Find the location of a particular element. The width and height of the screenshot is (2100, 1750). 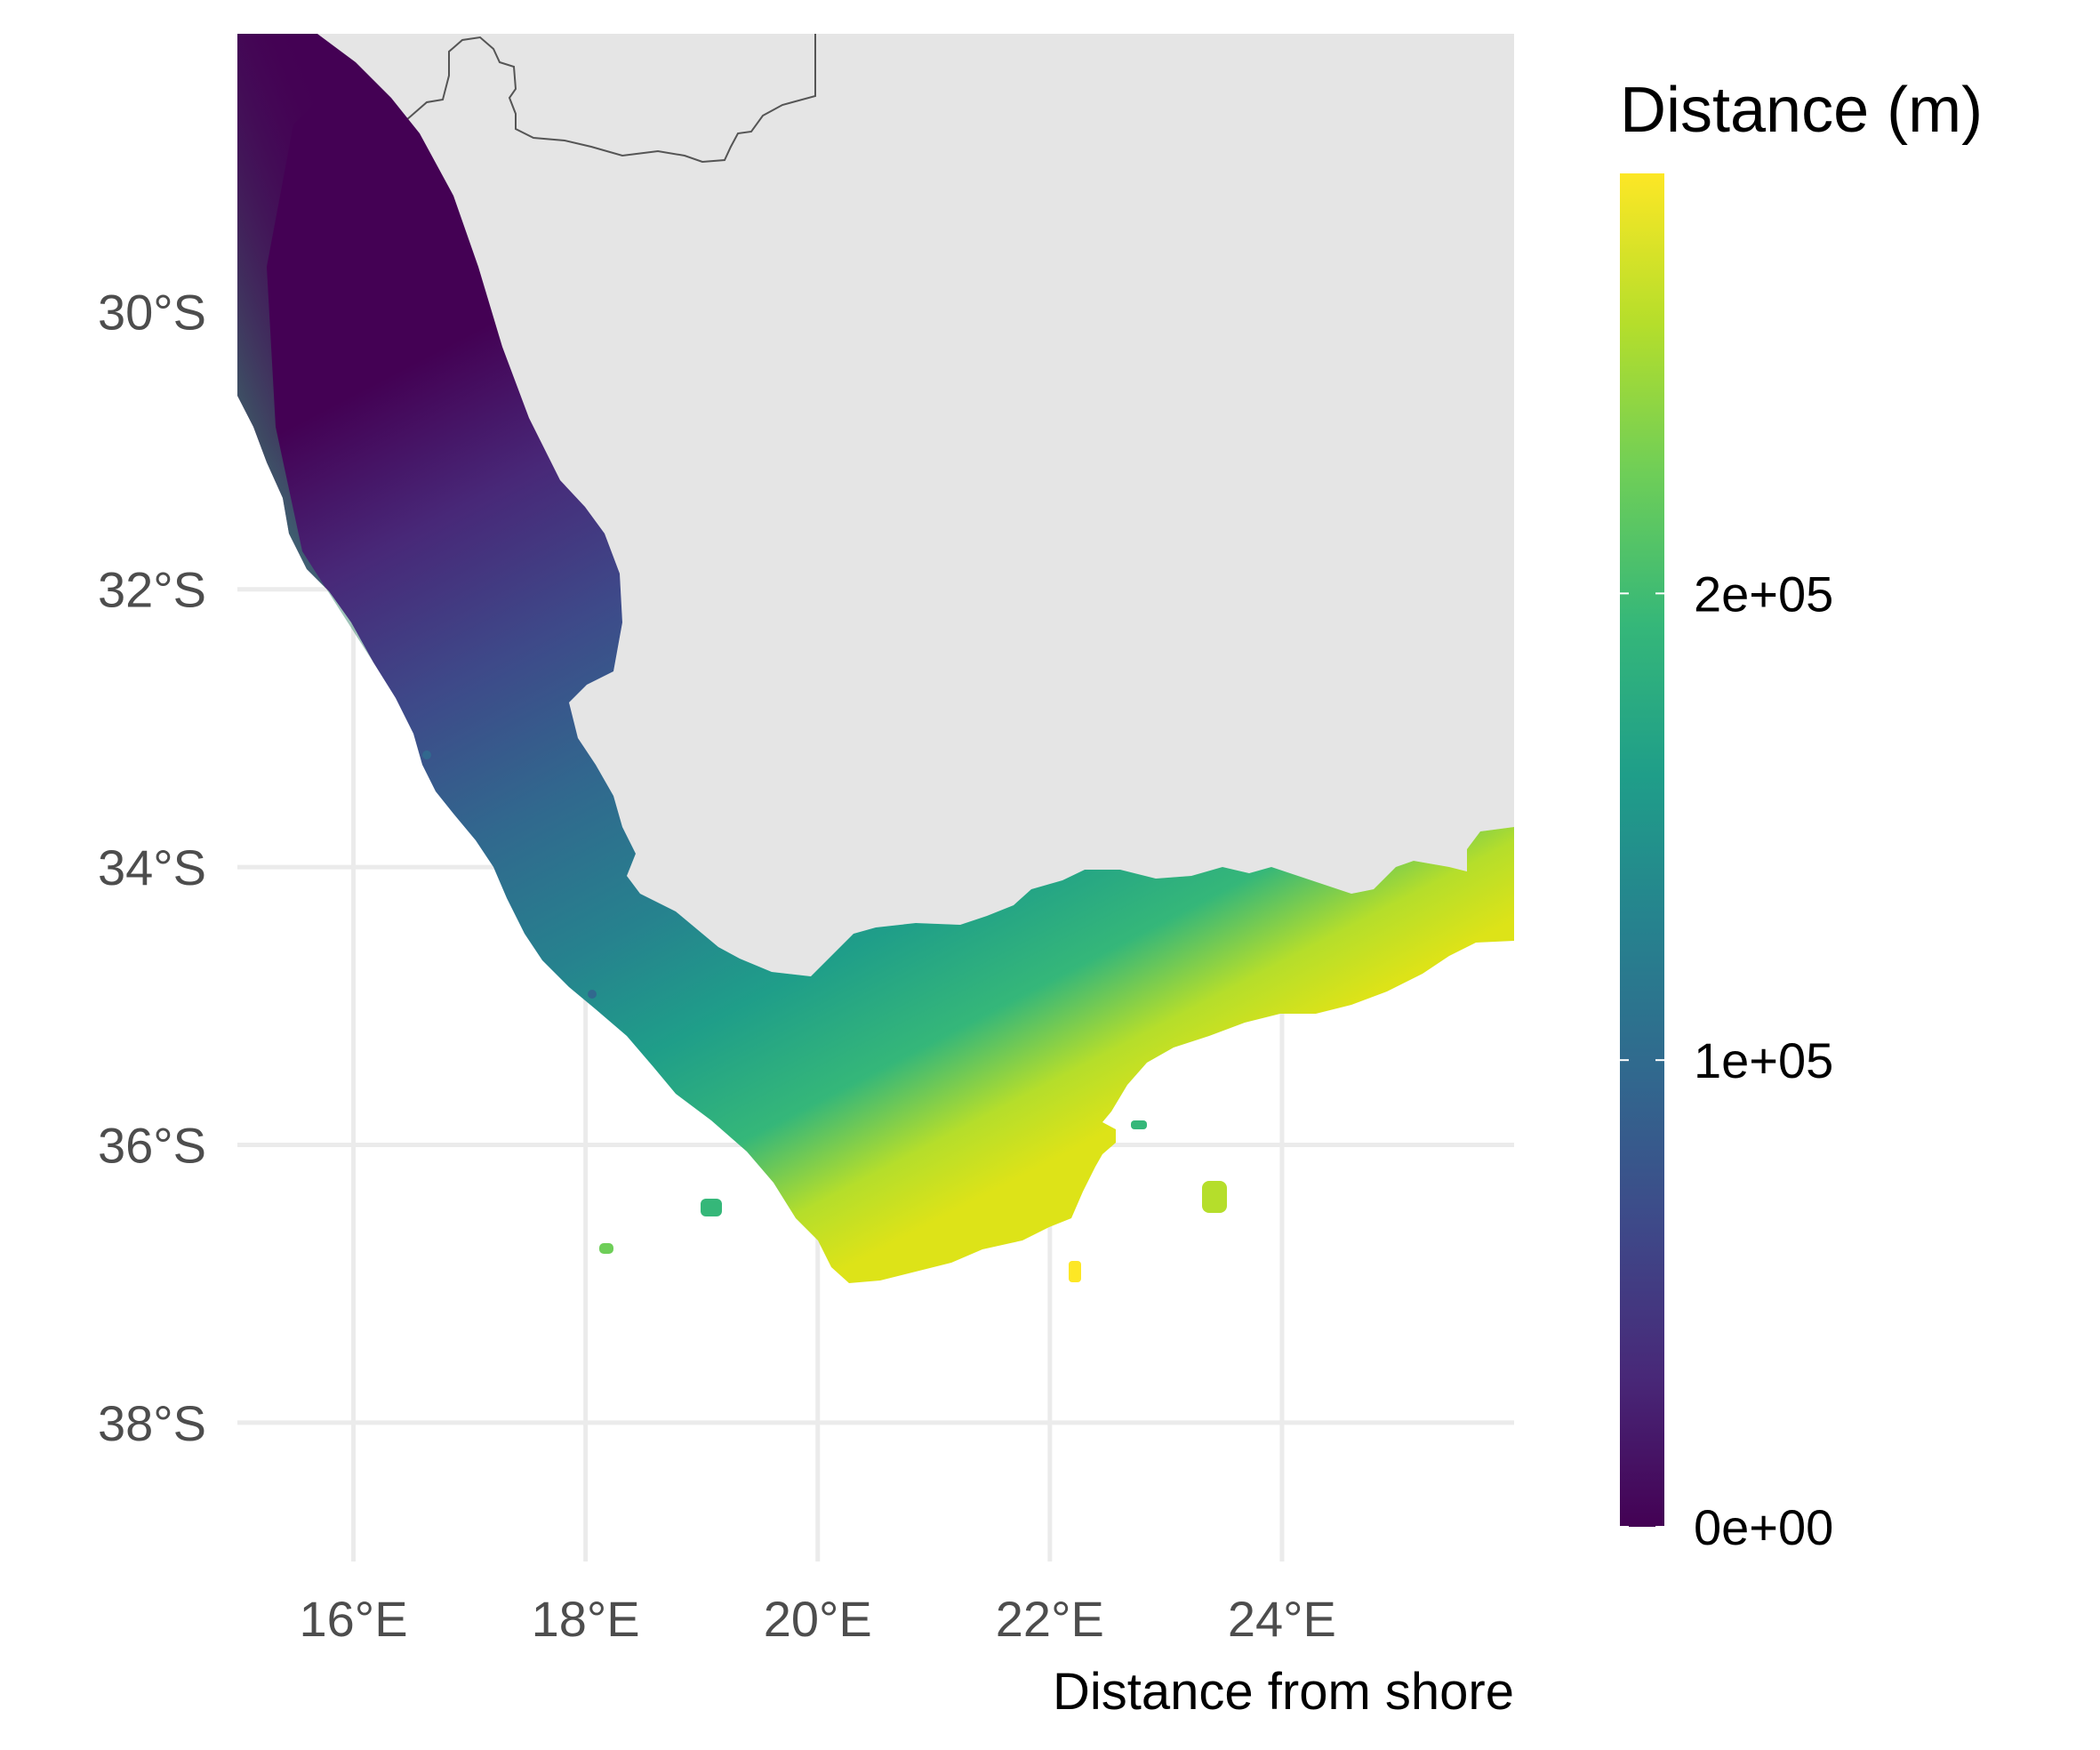

legend-title: Distance (m) is located at coordinates (1801, 110).